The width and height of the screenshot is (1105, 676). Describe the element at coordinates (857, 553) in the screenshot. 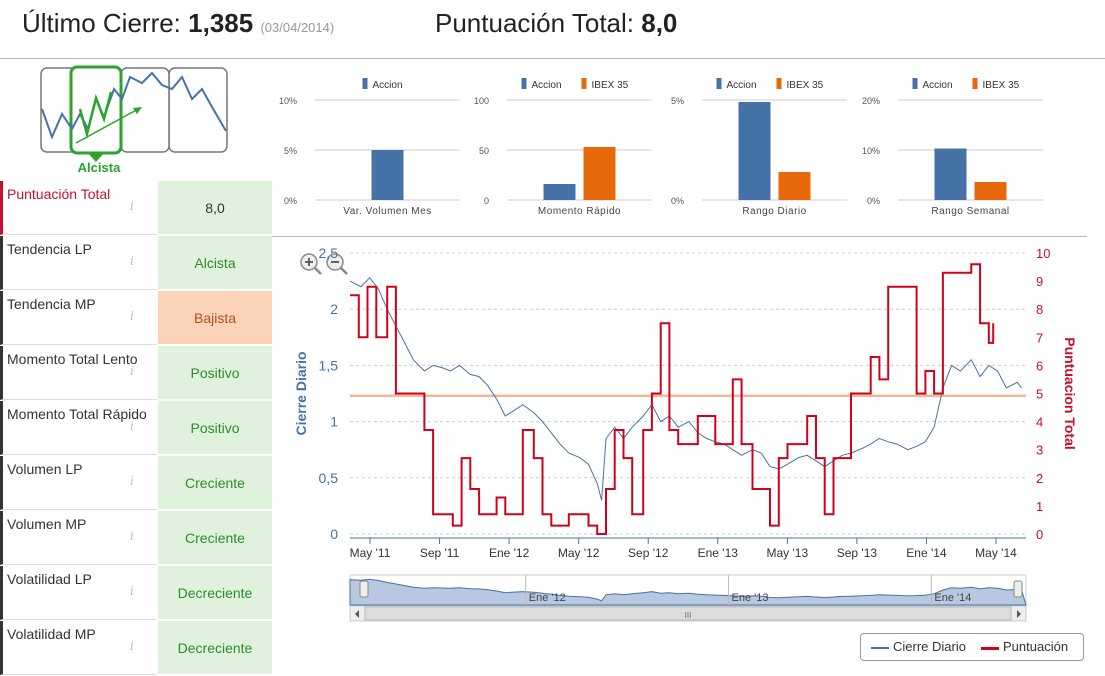

I see `x-tick-label: Sep '13` at that location.